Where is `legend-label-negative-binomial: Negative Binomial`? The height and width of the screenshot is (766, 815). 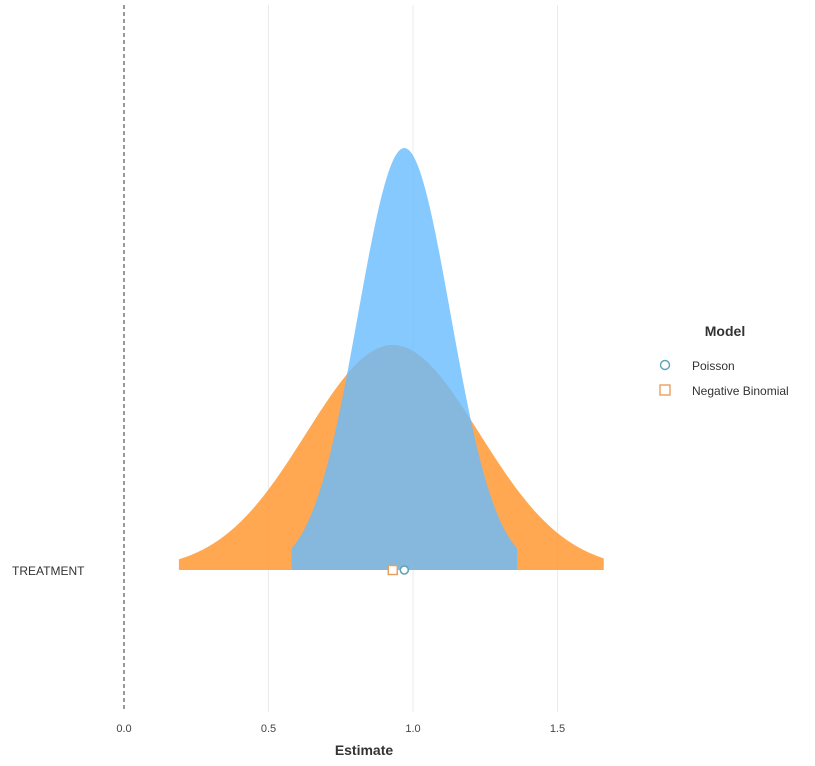
legend-label-negative-binomial: Negative Binomial is located at coordinates (740, 391).